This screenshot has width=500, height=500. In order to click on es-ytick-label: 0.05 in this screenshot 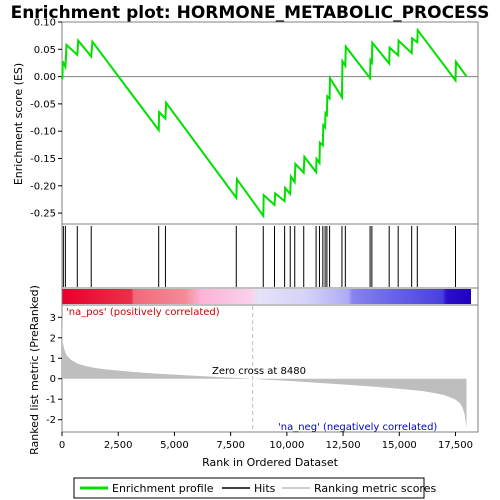, I will do `click(45, 50)`.